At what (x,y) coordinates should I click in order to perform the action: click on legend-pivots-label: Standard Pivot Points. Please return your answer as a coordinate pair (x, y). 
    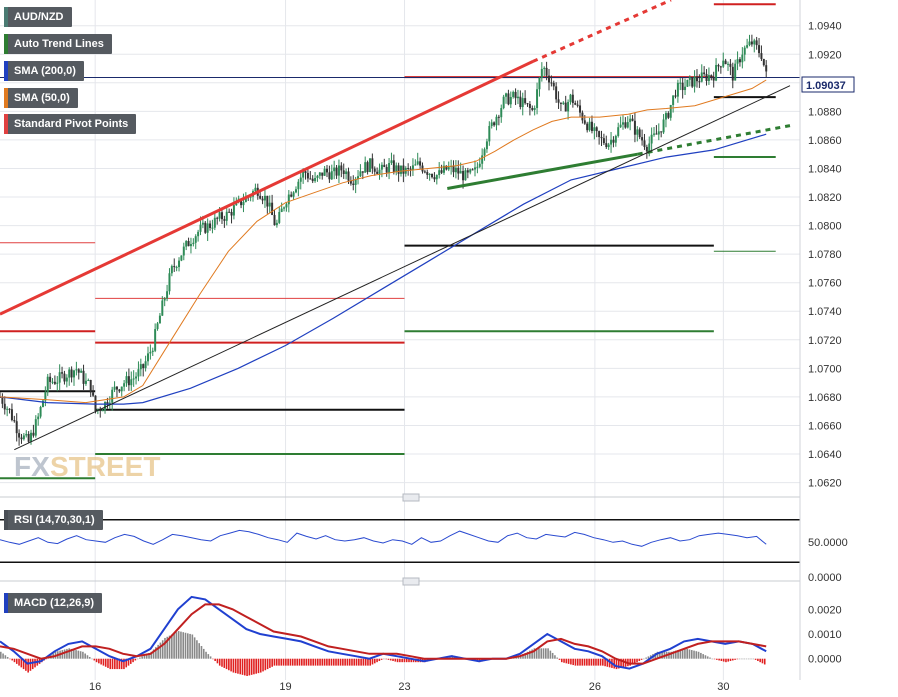
    Looking at the image, I should click on (71, 124).